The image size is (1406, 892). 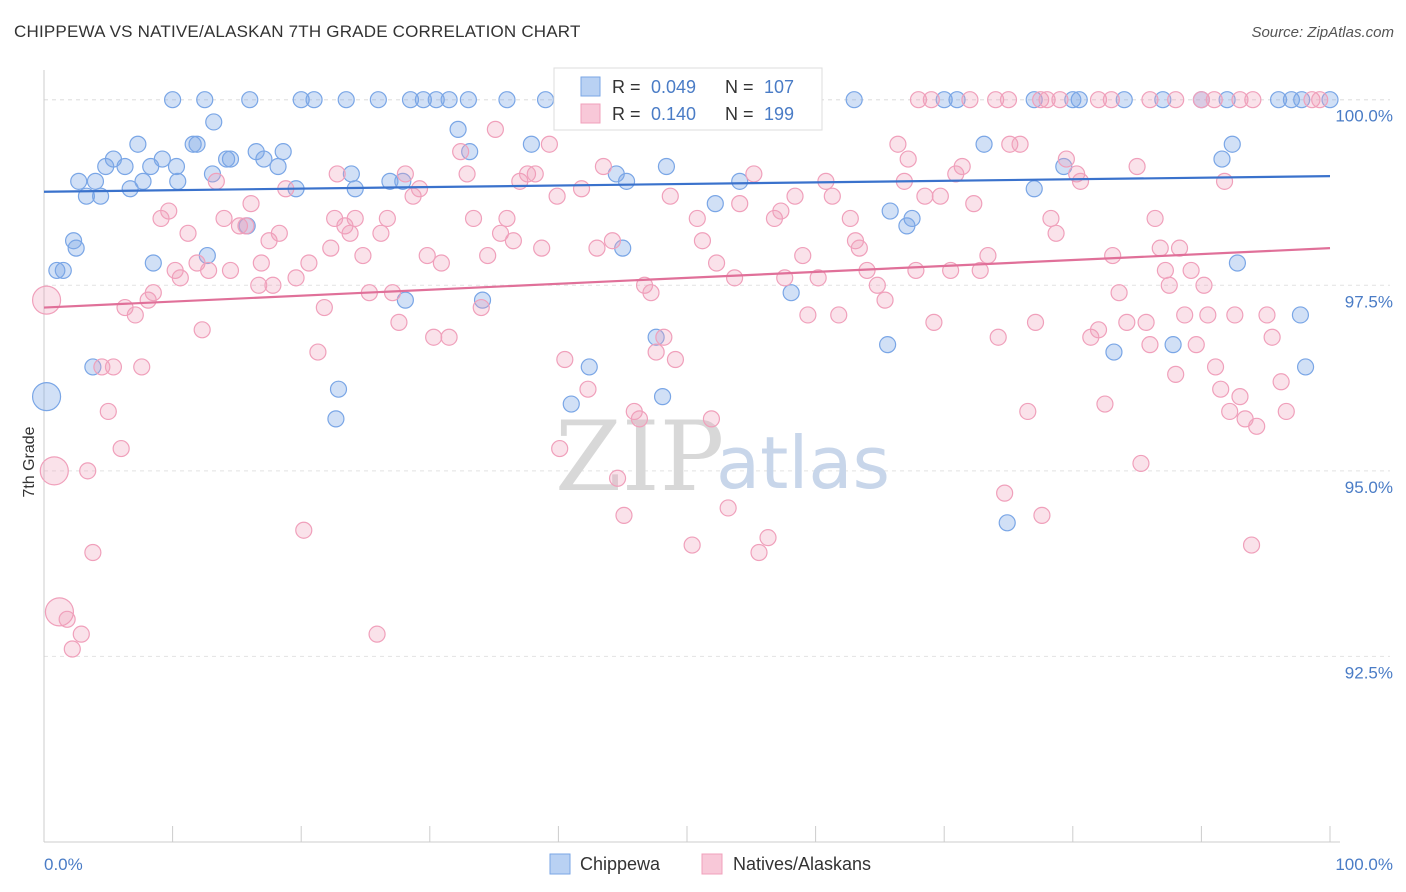 What do you see at coordinates (687, 242) in the screenshot?
I see `trend-lines` at bounding box center [687, 242].